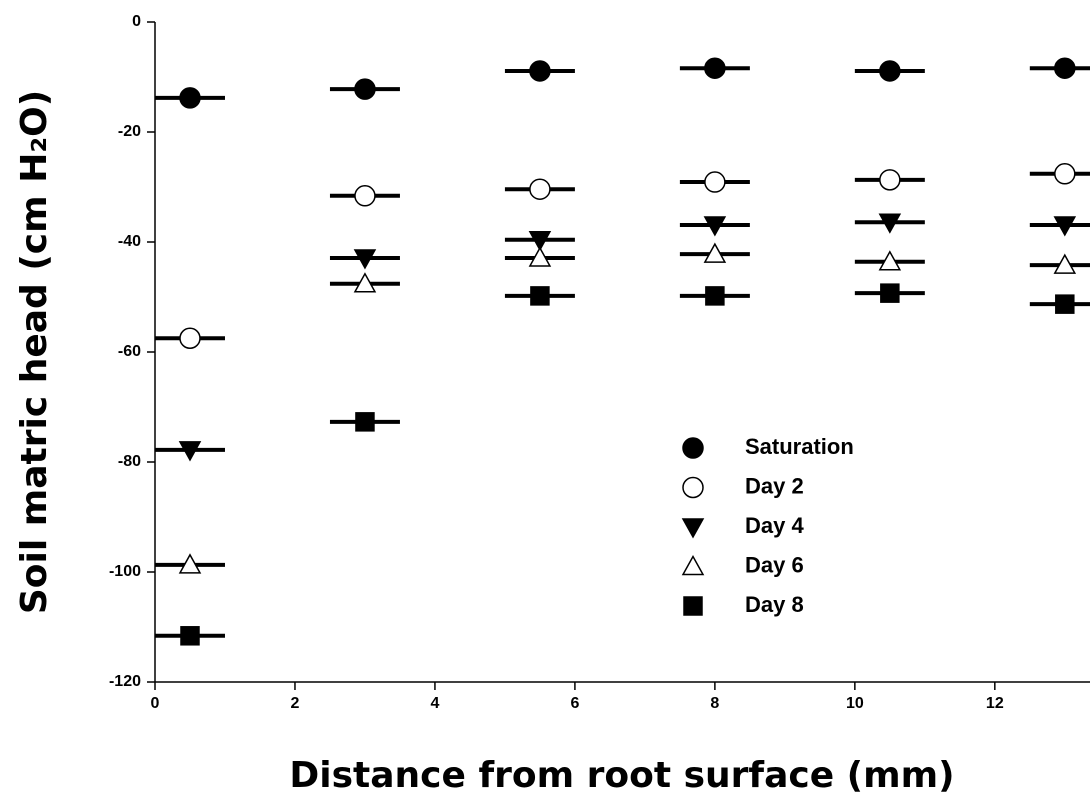  I want to click on y-axis-title: Soil matric head (cm H₂O), so click(34, 352).